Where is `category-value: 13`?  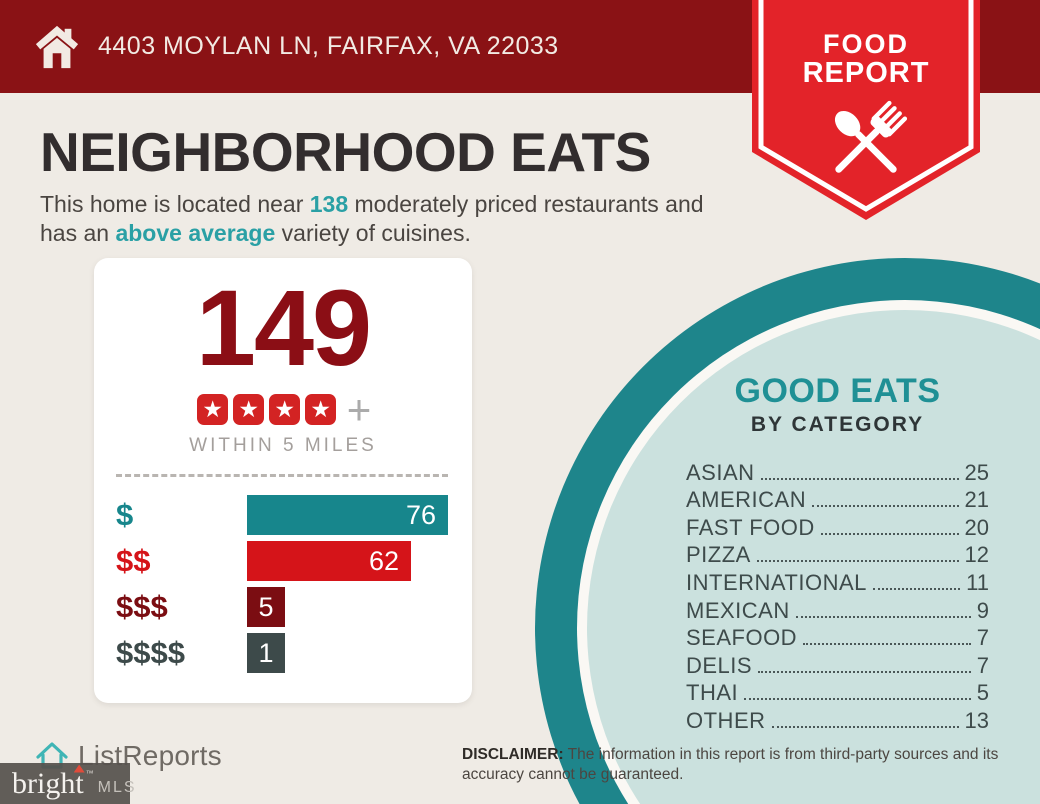
category-value: 13 is located at coordinates (976, 720).